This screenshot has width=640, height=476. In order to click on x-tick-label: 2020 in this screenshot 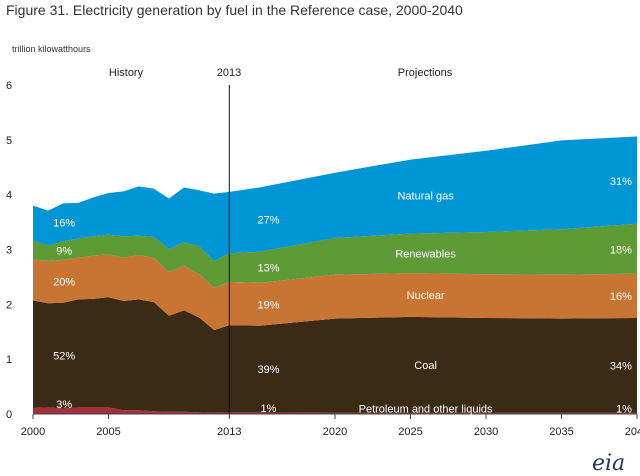, I will do `click(335, 432)`.